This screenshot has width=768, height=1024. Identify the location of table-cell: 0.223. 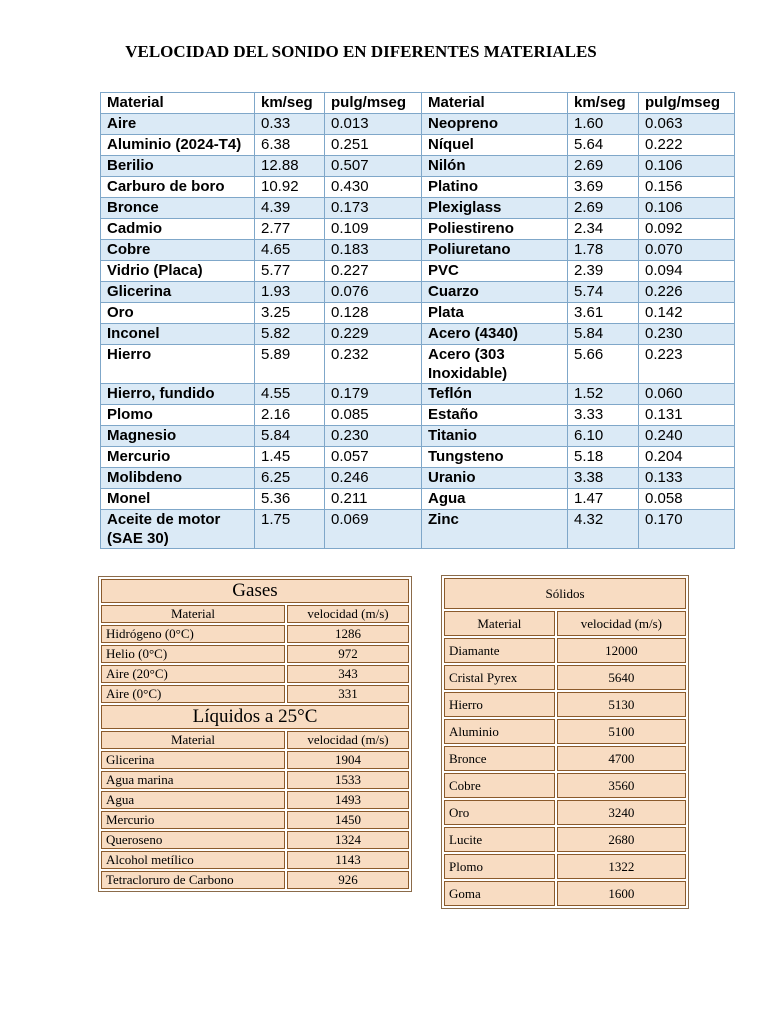
(686, 364).